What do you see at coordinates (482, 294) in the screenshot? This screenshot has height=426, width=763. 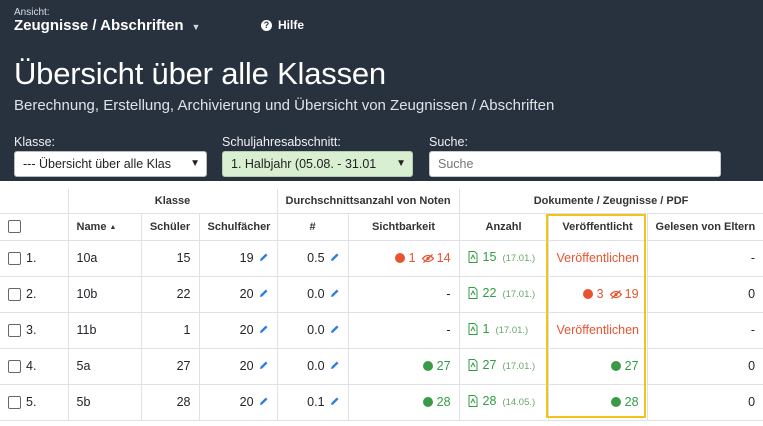 I see `row-anzahl-wrap: 22` at bounding box center [482, 294].